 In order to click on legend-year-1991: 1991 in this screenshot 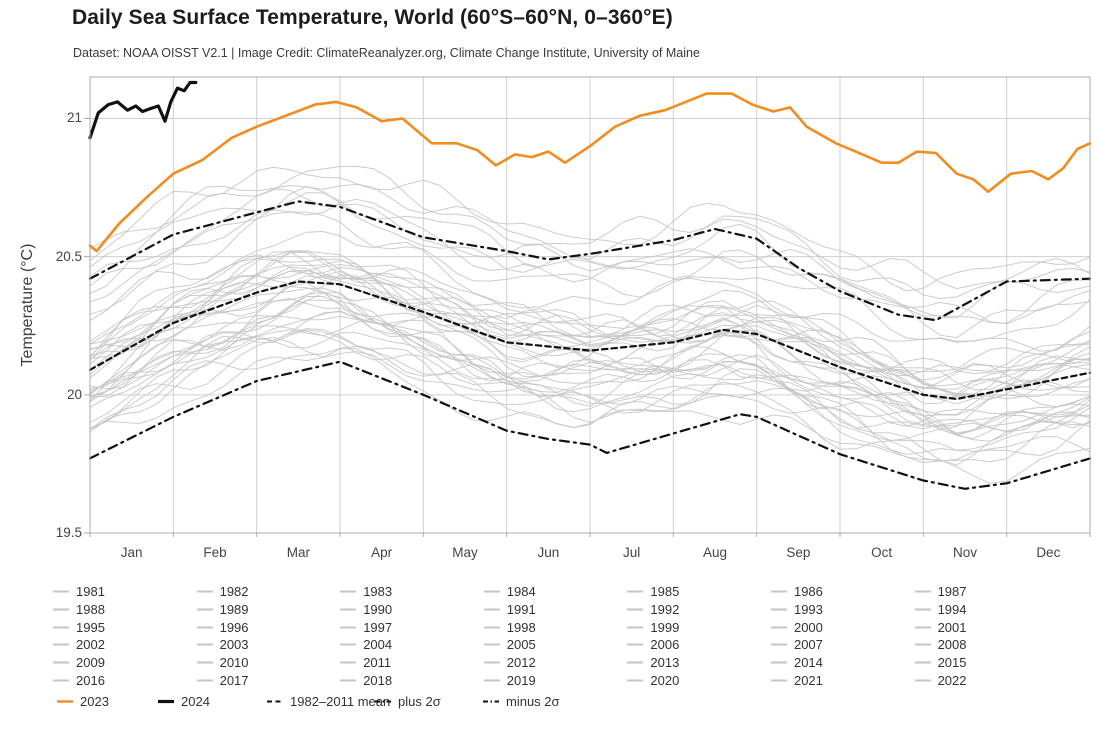, I will do `click(555, 610)`.